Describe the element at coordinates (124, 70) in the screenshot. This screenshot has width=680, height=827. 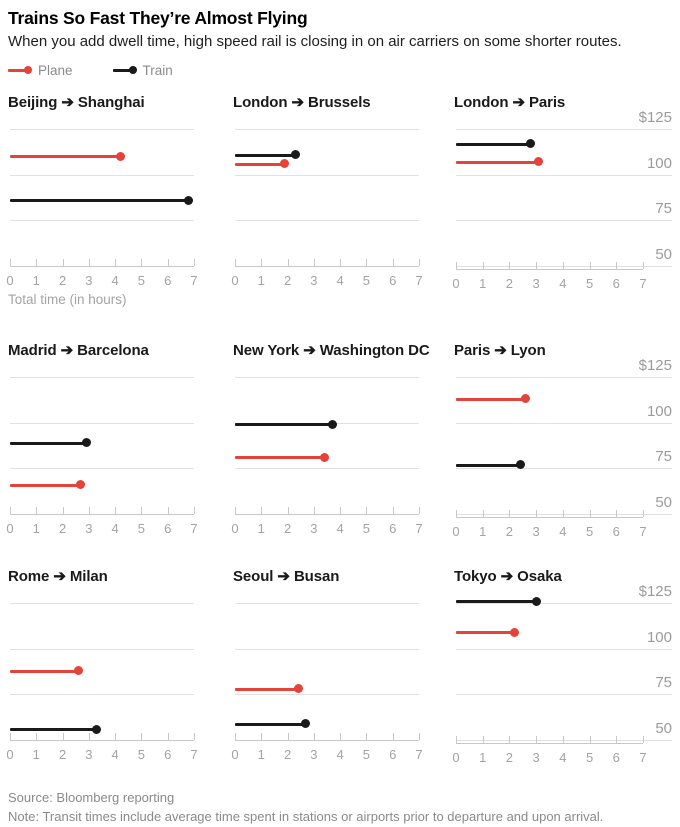
I see `train-line-icon` at that location.